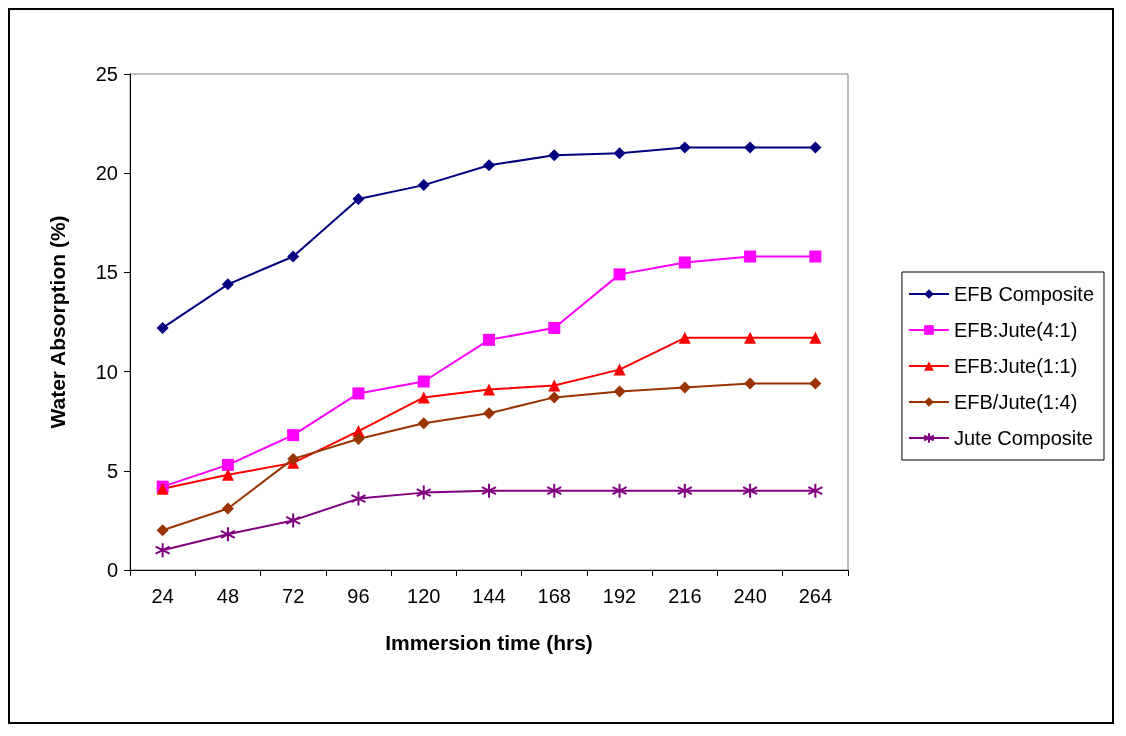 This screenshot has height=736, width=1126. Describe the element at coordinates (106, 371) in the screenshot. I see `y-tick-label: 10` at that location.